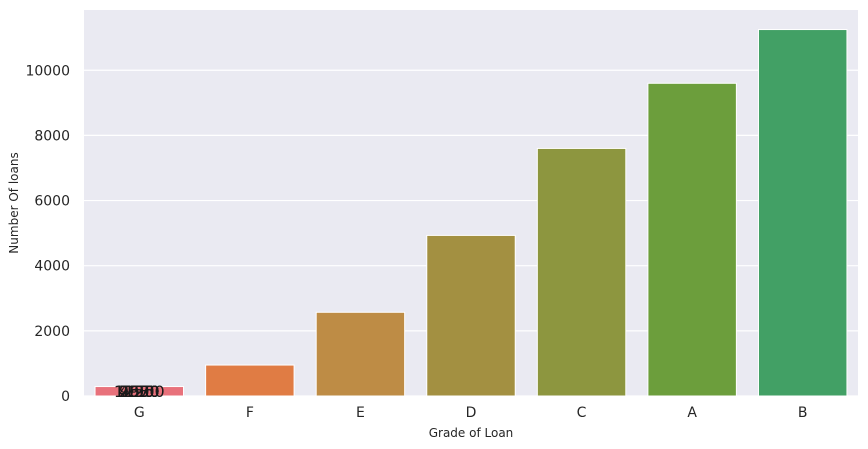 The width and height of the screenshot is (868, 449). I want to click on y-tick-2000: 2000, so click(52, 332).